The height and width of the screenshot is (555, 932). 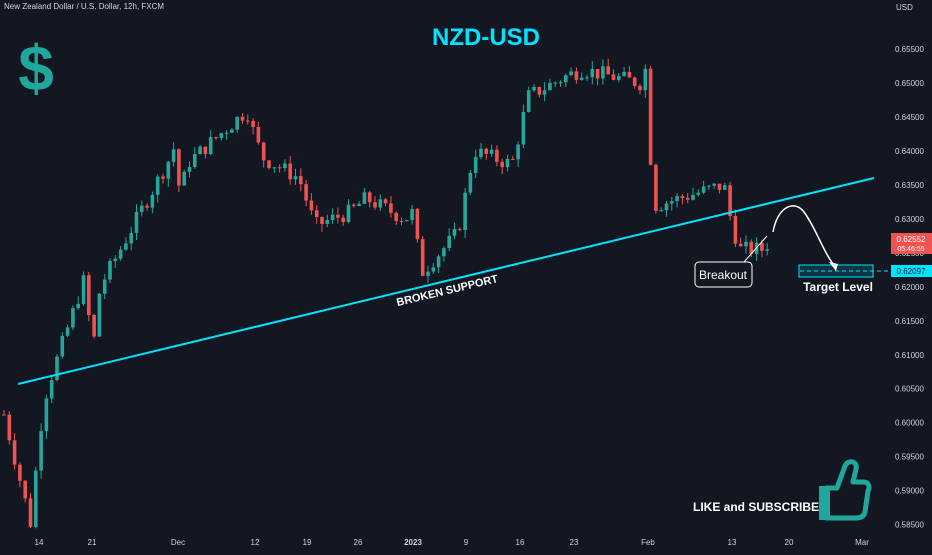 What do you see at coordinates (862, 542) in the screenshot?
I see `x-tick-label: Mar` at bounding box center [862, 542].